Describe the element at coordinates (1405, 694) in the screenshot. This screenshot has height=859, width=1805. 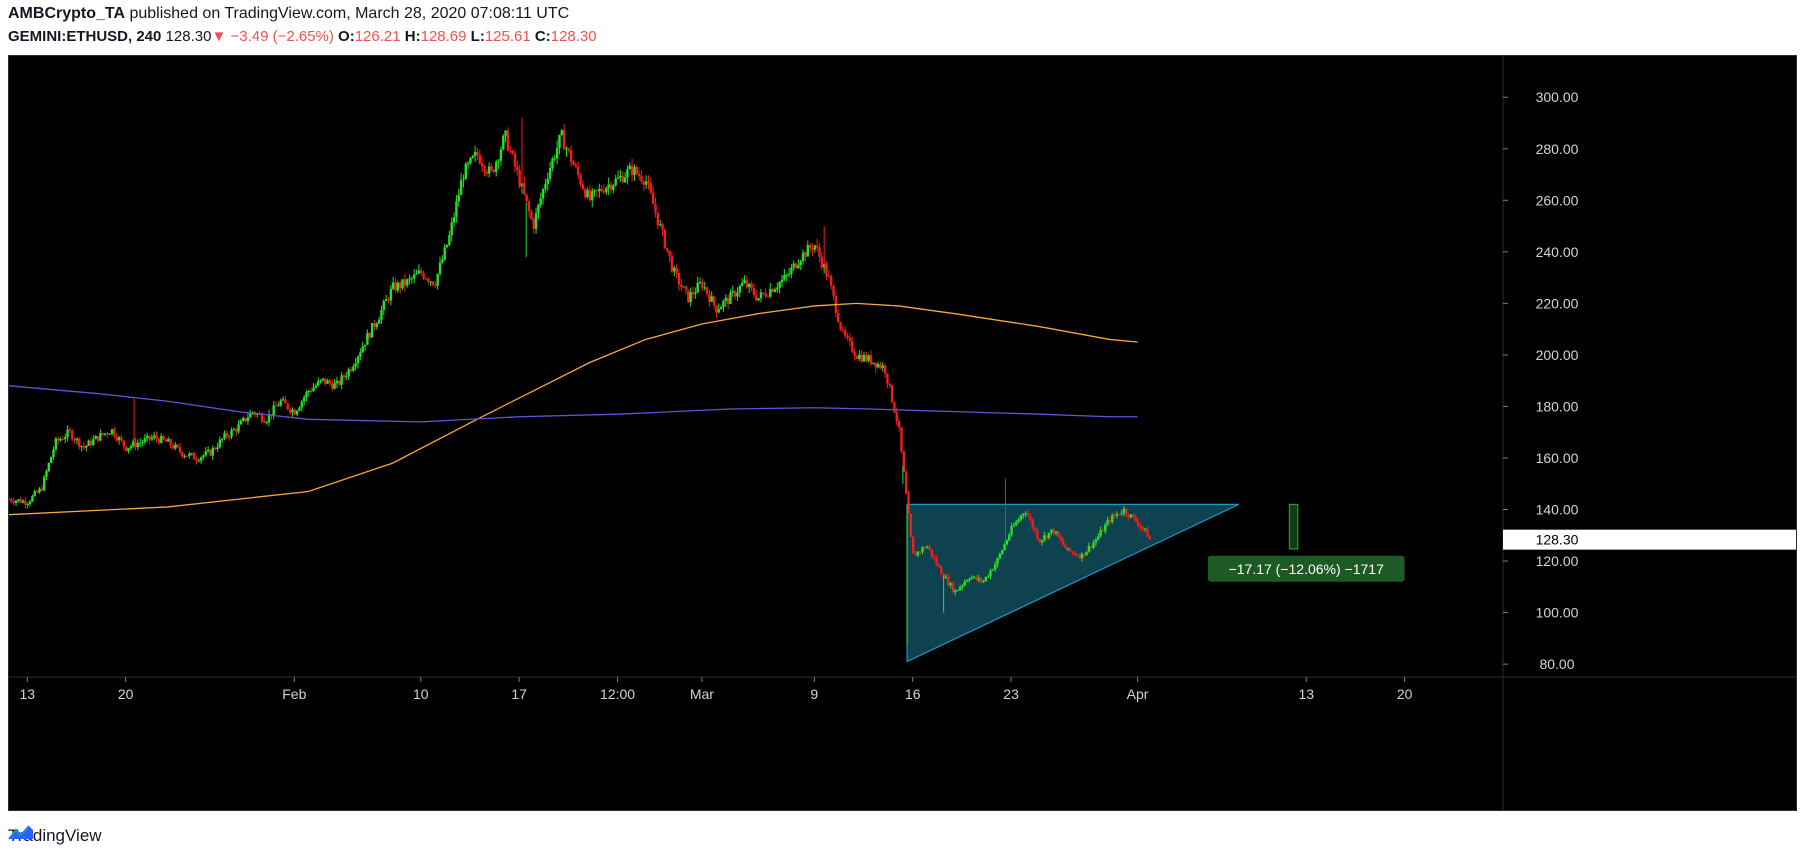
I see `x-tick-label: 20` at that location.